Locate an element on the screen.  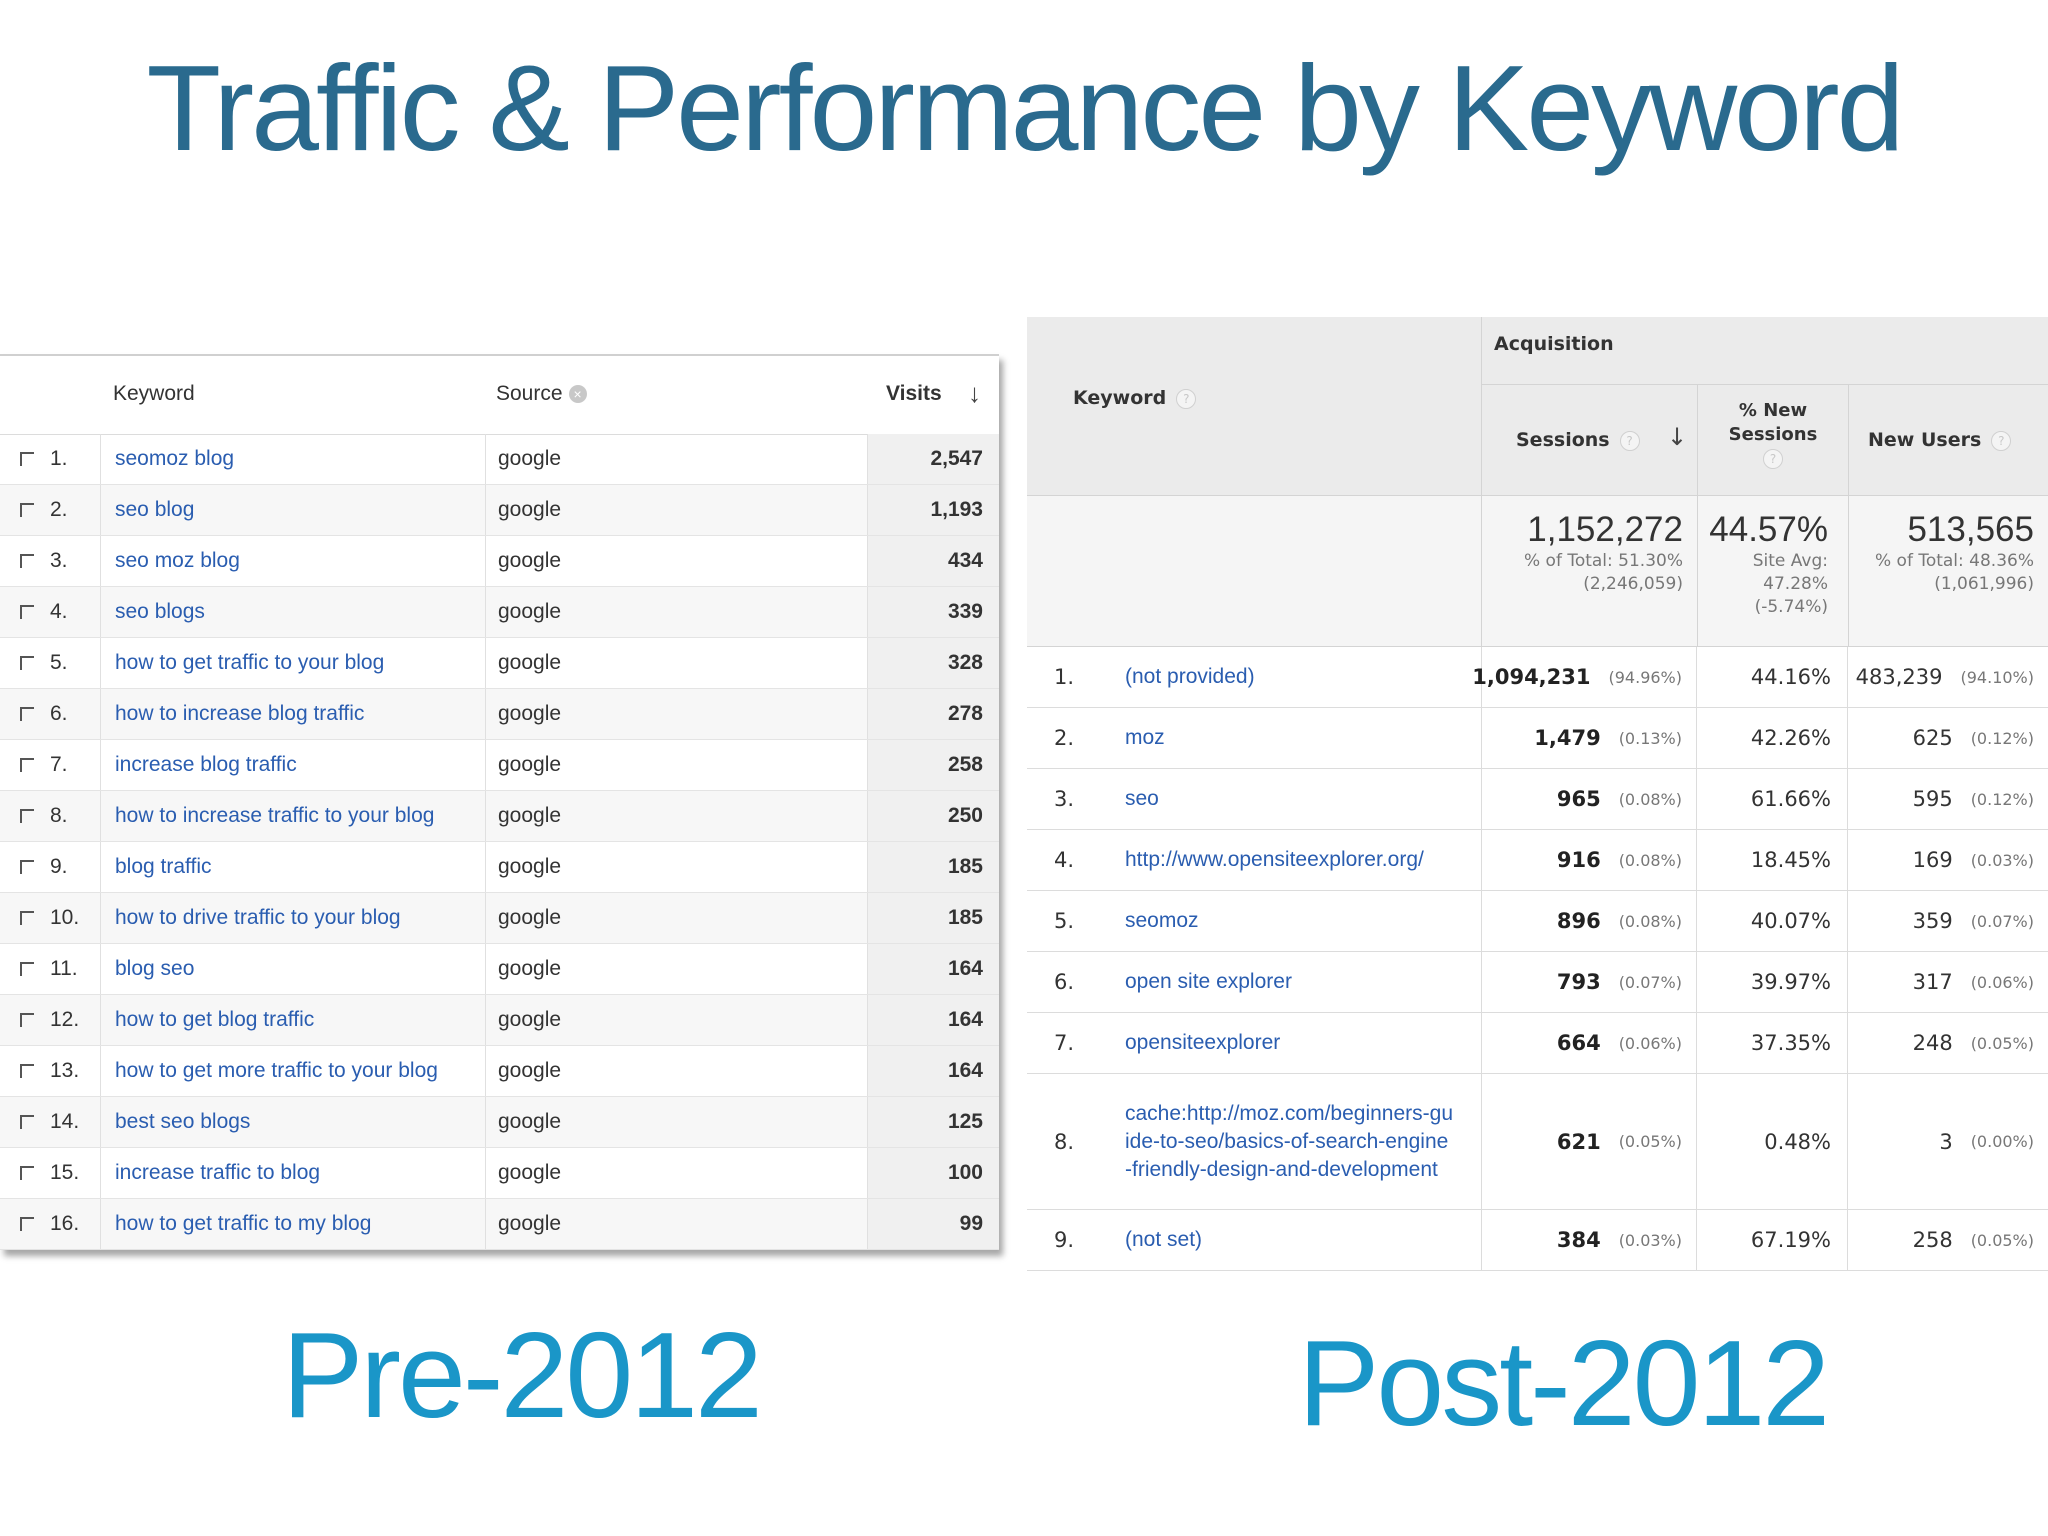
keyword-cell: seo is located at coordinates (1289, 799).